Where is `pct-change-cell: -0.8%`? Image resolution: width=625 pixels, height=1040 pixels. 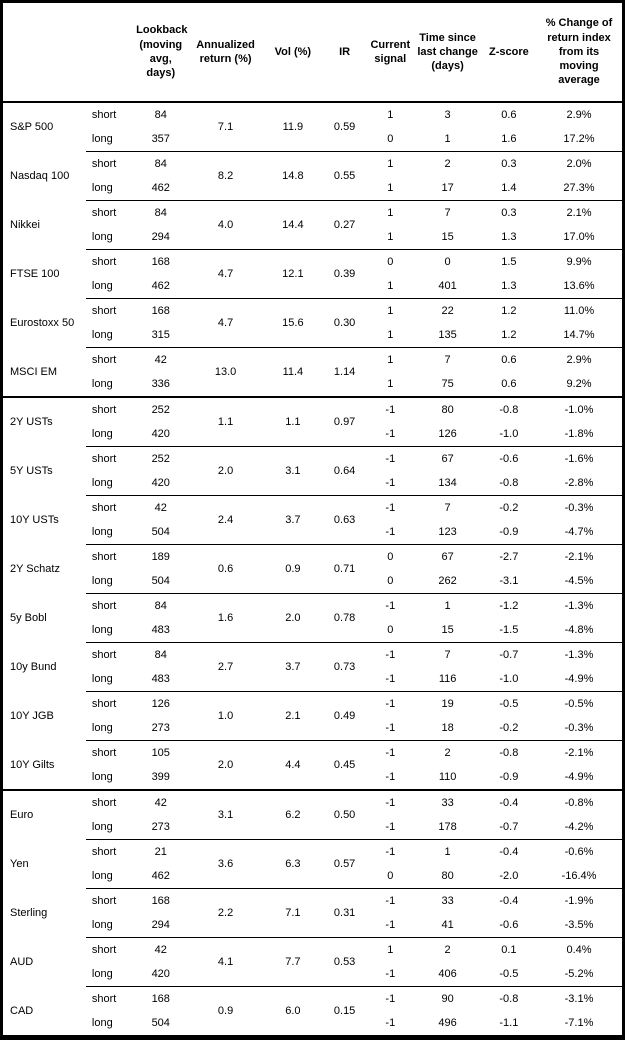
pct-change-cell: -0.8% is located at coordinates (580, 802).